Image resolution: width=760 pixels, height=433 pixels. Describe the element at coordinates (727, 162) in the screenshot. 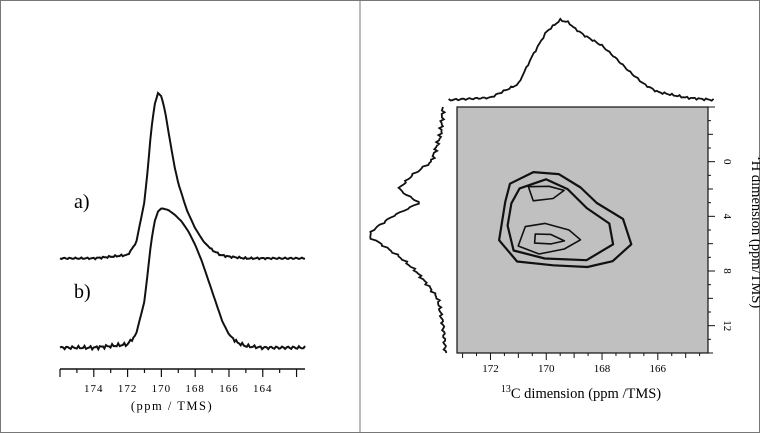

I see `right-y-tick-label: 0` at that location.